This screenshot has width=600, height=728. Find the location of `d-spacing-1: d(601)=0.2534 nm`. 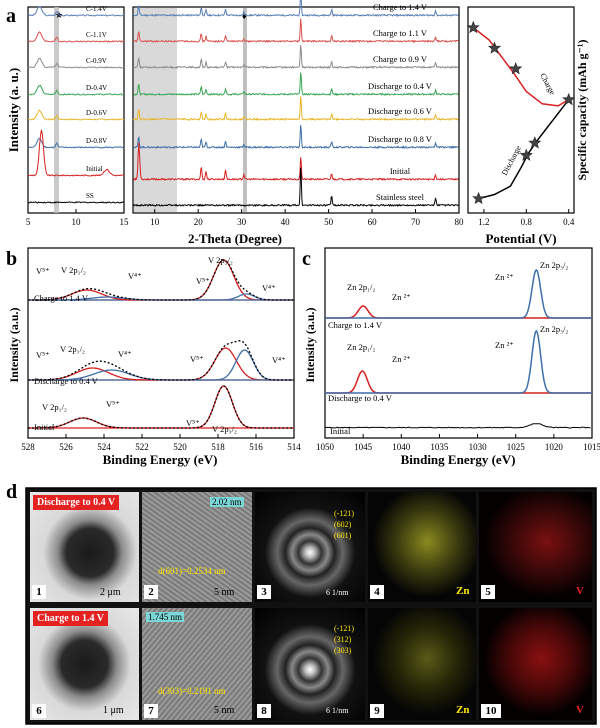

d-spacing-1: d(601)=0.2534 nm is located at coordinates (192, 571).